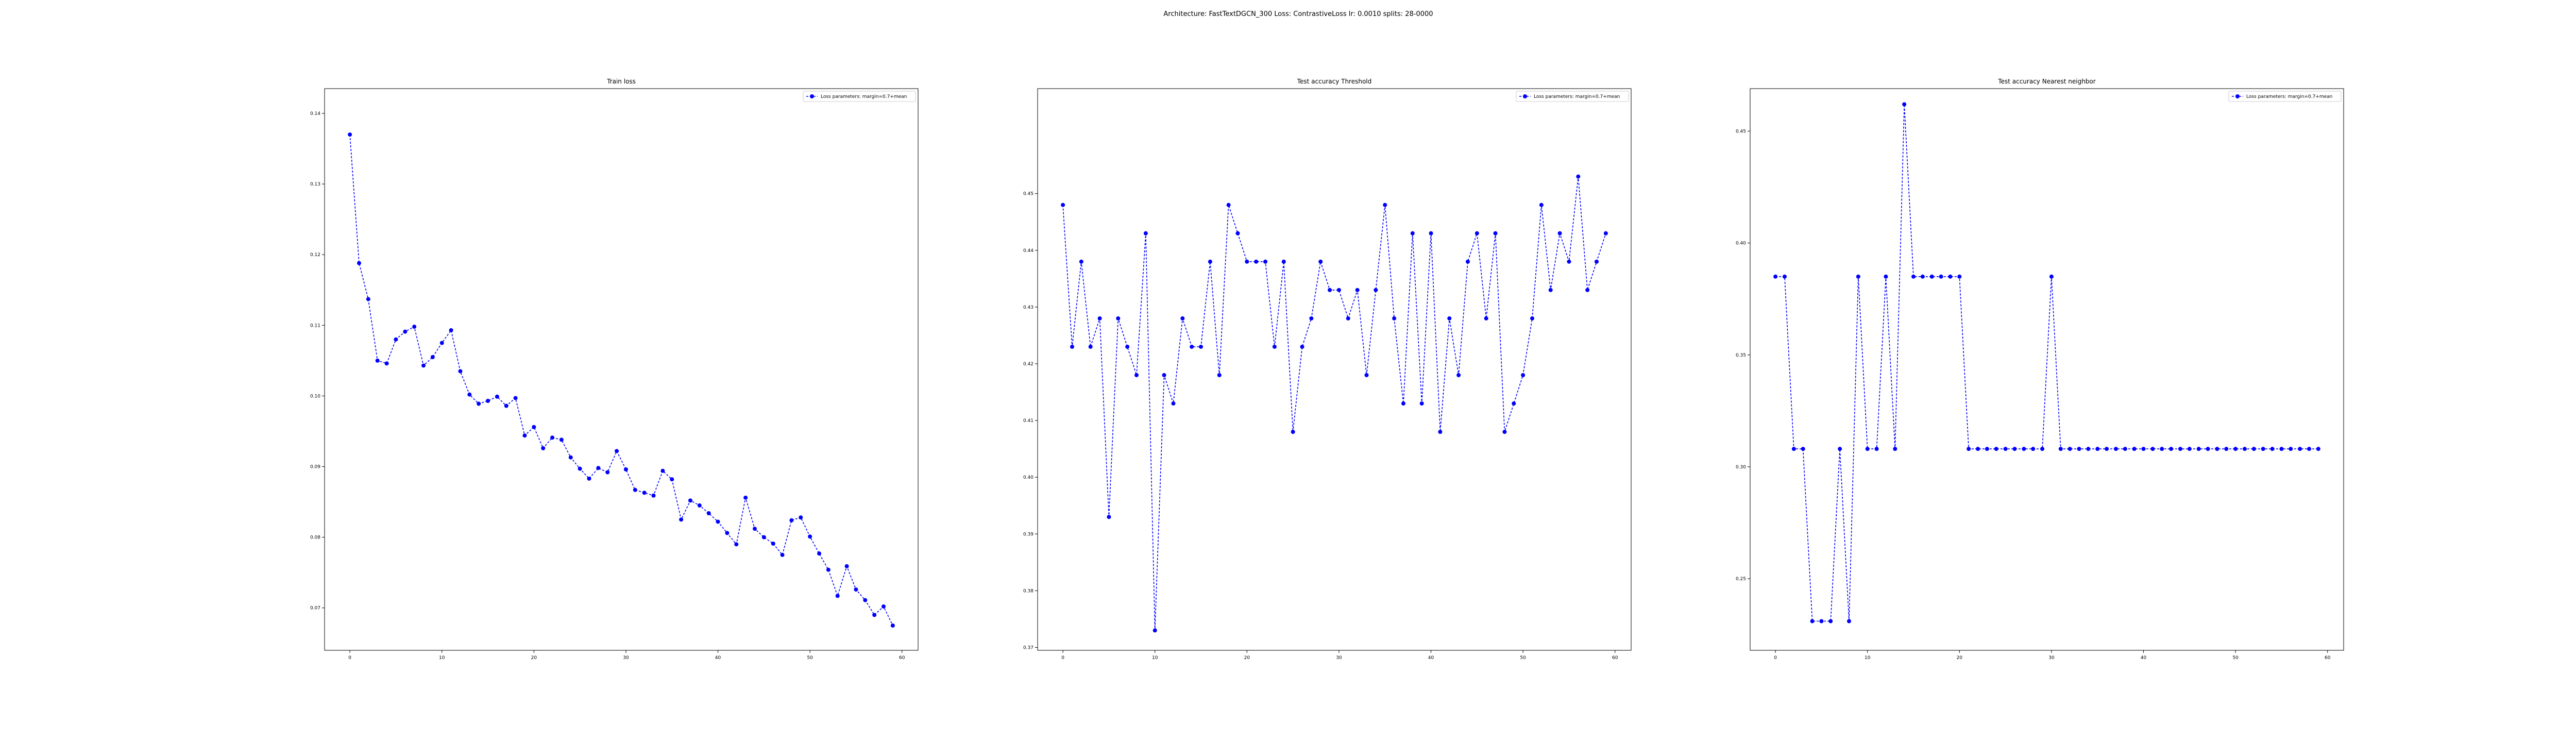 The width and height of the screenshot is (2576, 742). What do you see at coordinates (1028, 647) in the screenshot?
I see `y-tick-label: 0.37` at bounding box center [1028, 647].